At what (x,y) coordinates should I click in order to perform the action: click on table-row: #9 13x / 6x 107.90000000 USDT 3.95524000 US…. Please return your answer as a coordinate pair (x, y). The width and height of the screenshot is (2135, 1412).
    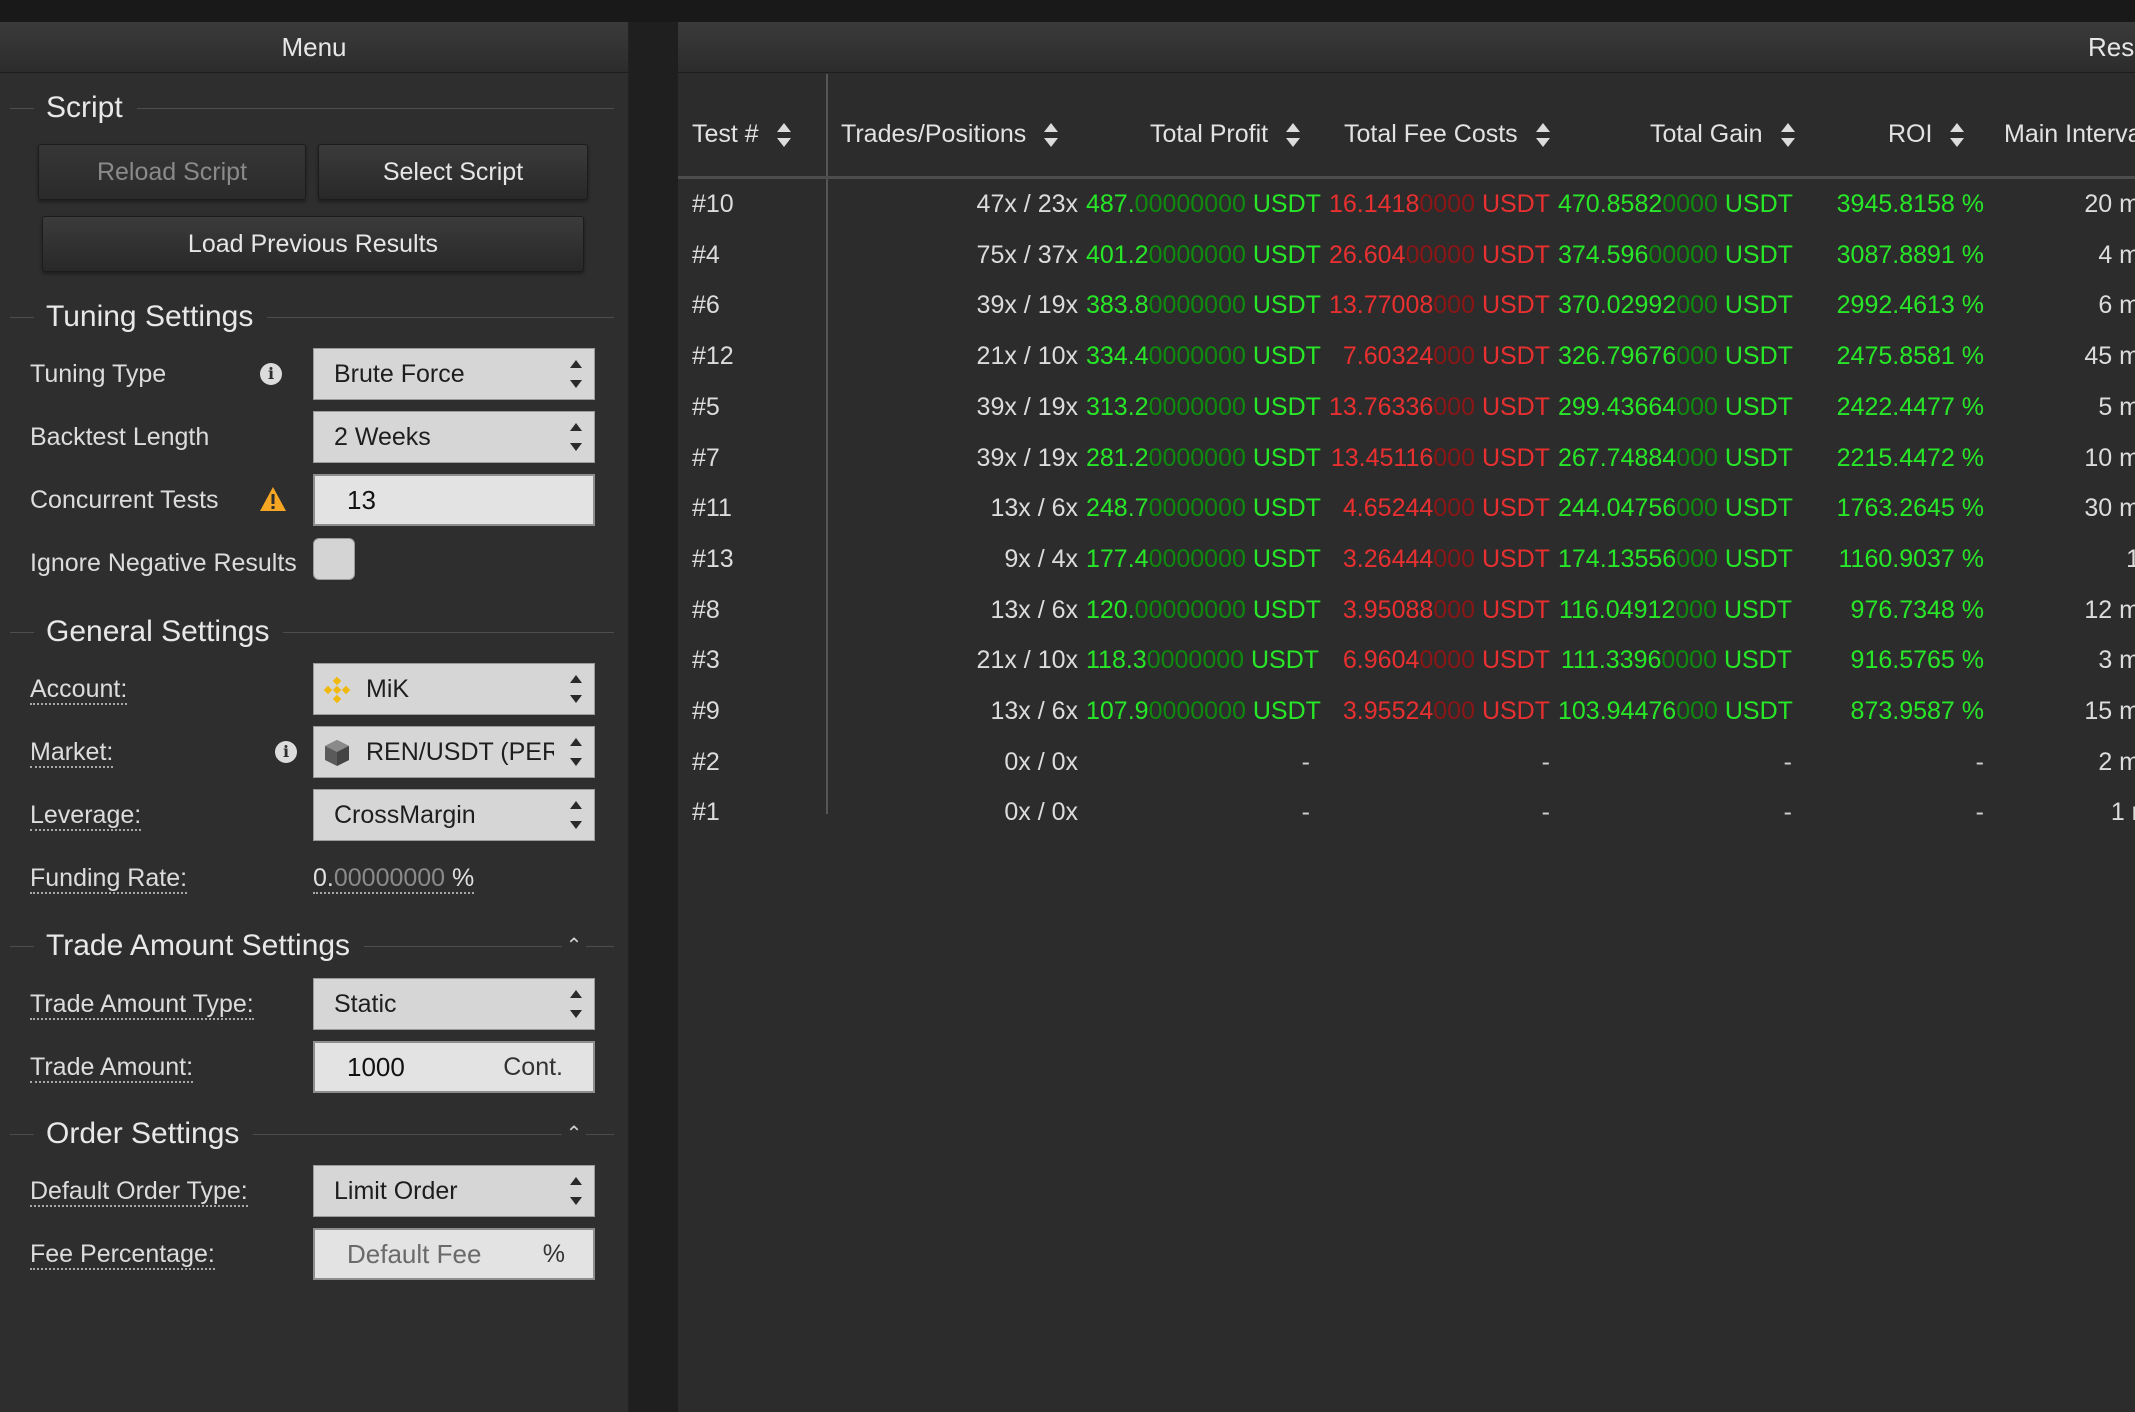
    Looking at the image, I should click on (1406, 711).